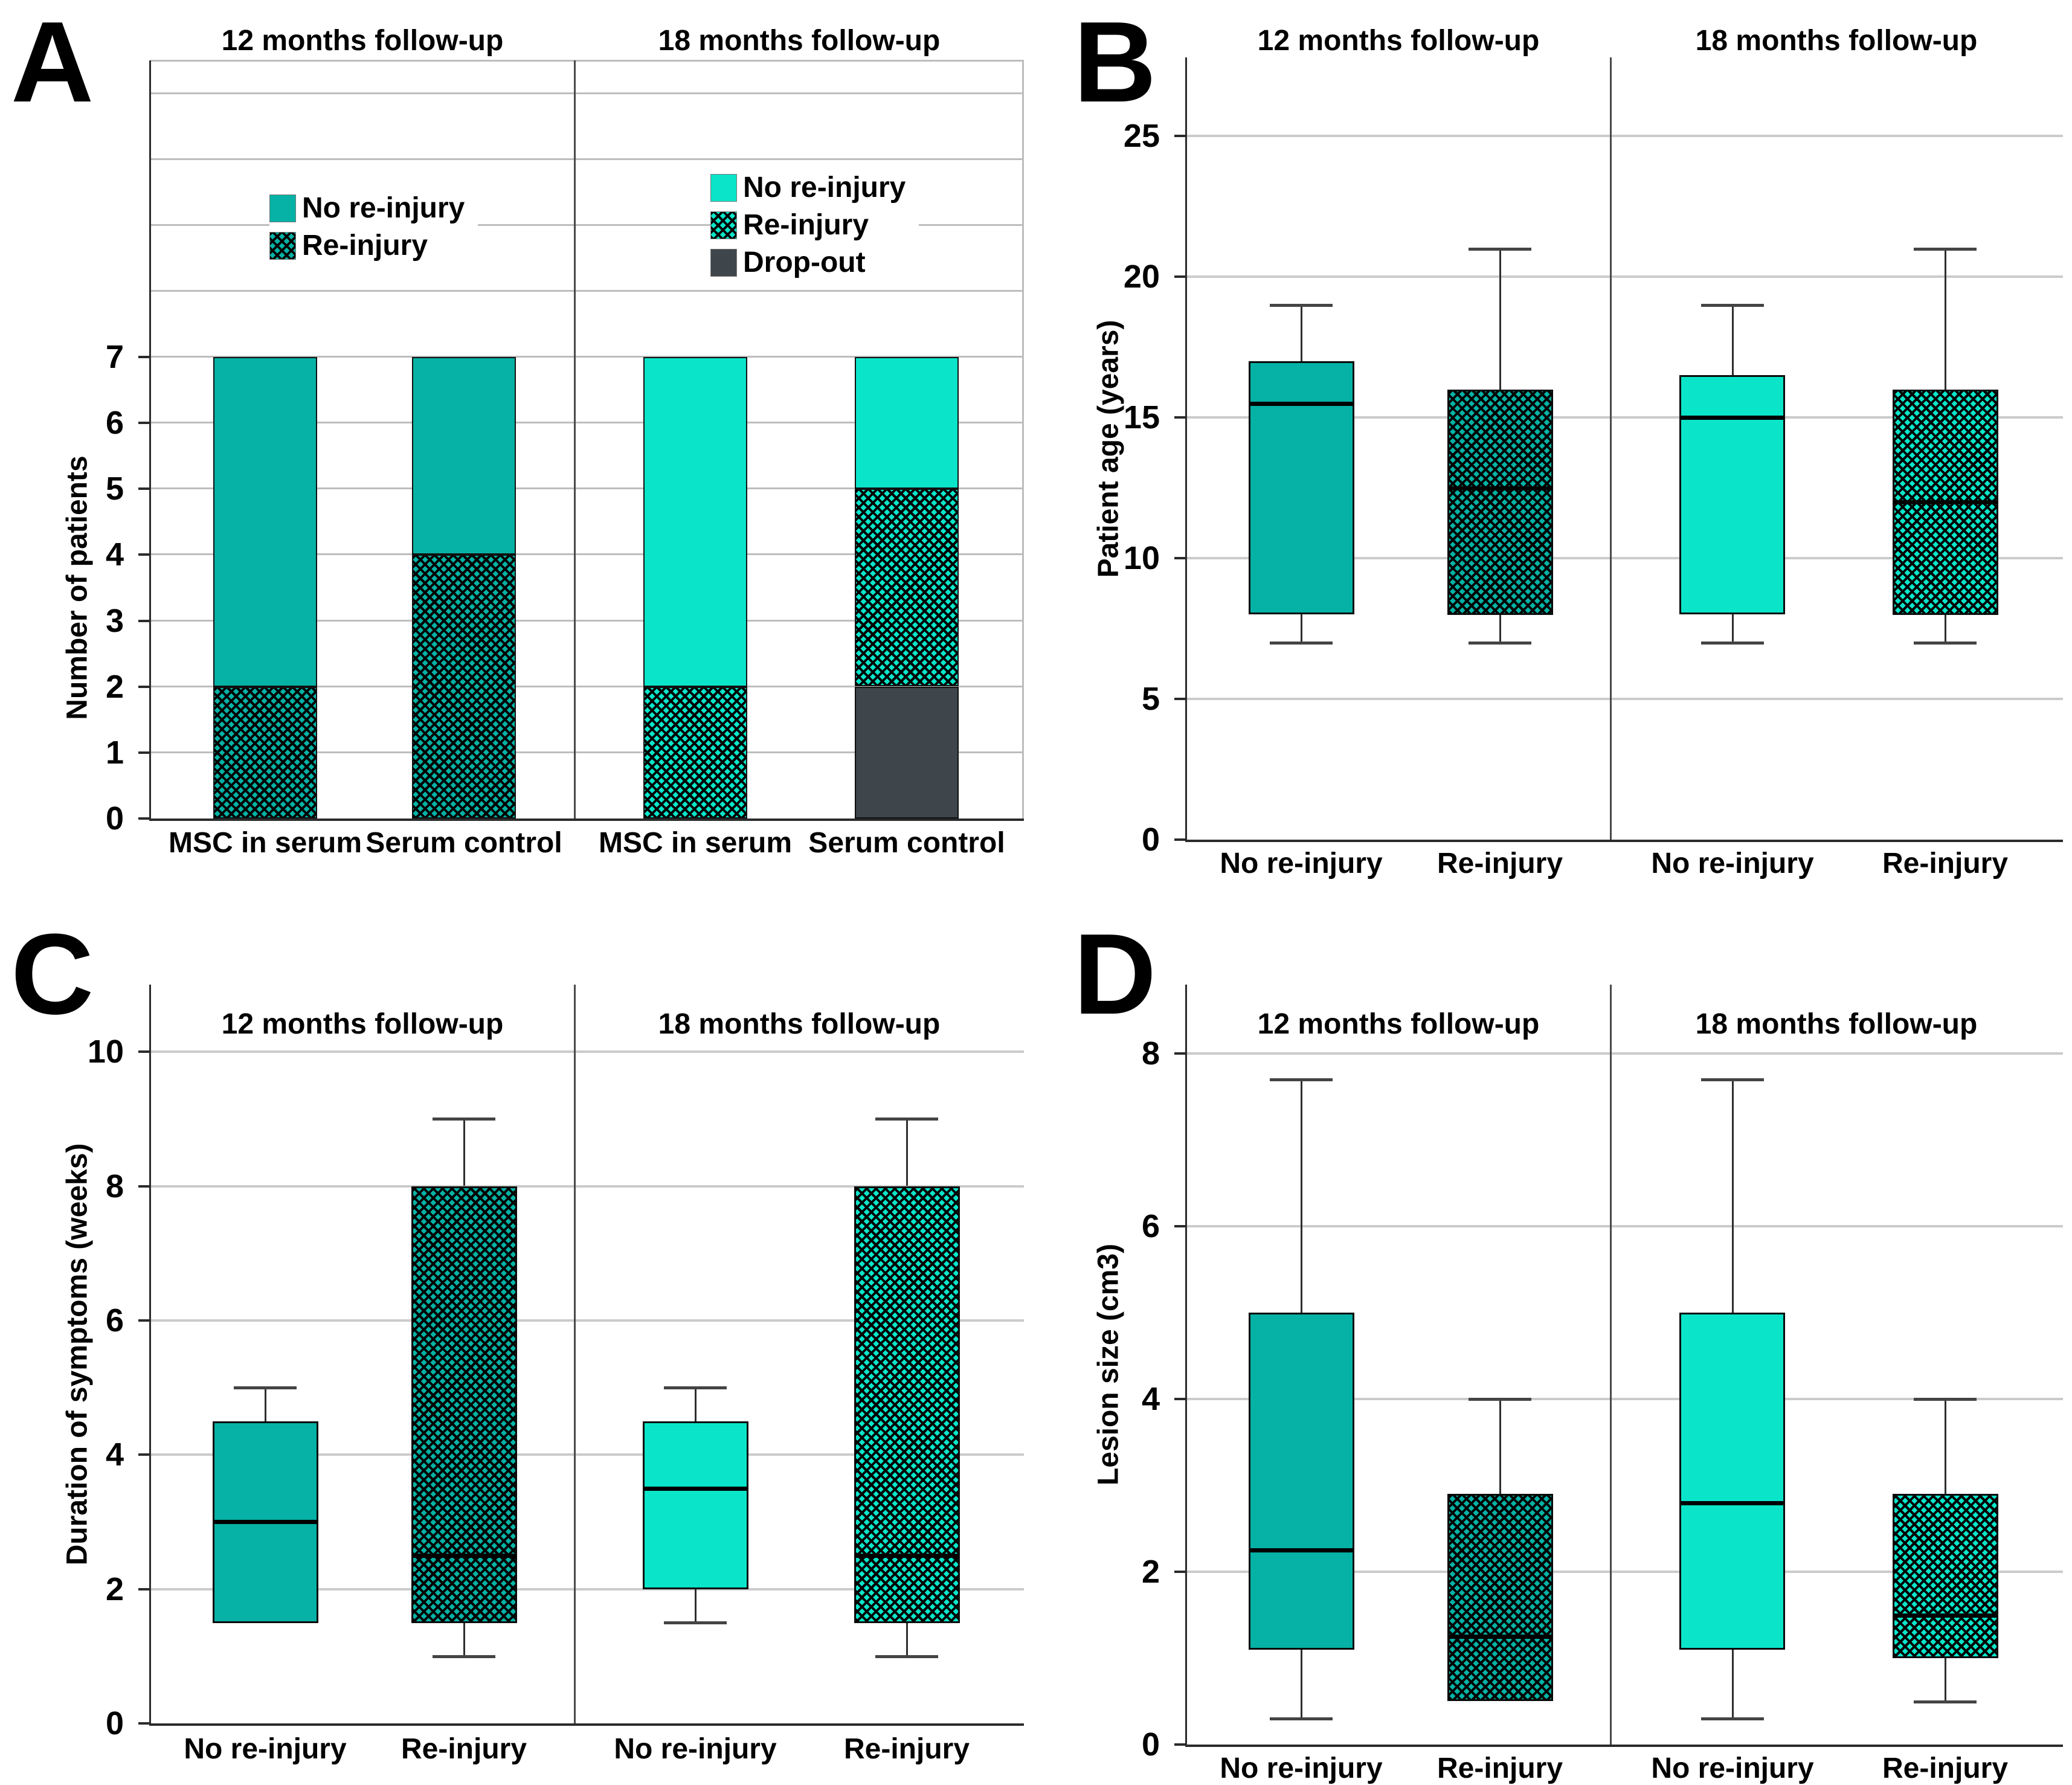 This screenshot has width=2072, height=1785. What do you see at coordinates (115, 621) in the screenshot?
I see `y-tick-label: 3` at bounding box center [115, 621].